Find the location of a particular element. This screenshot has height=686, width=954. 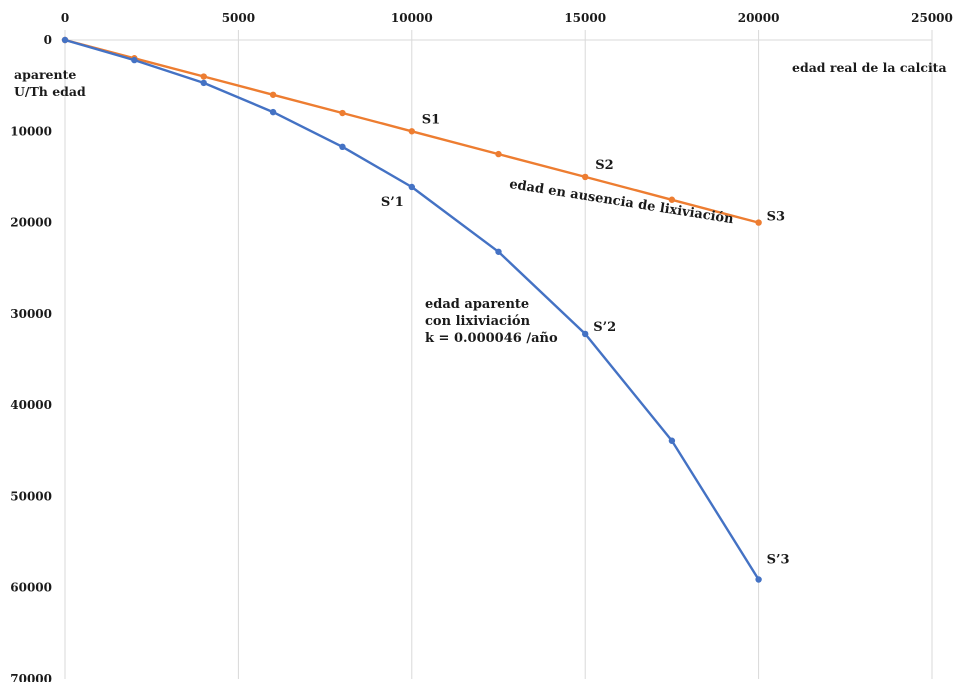

y-axis-label-line-1: aparente is located at coordinates (45, 74).